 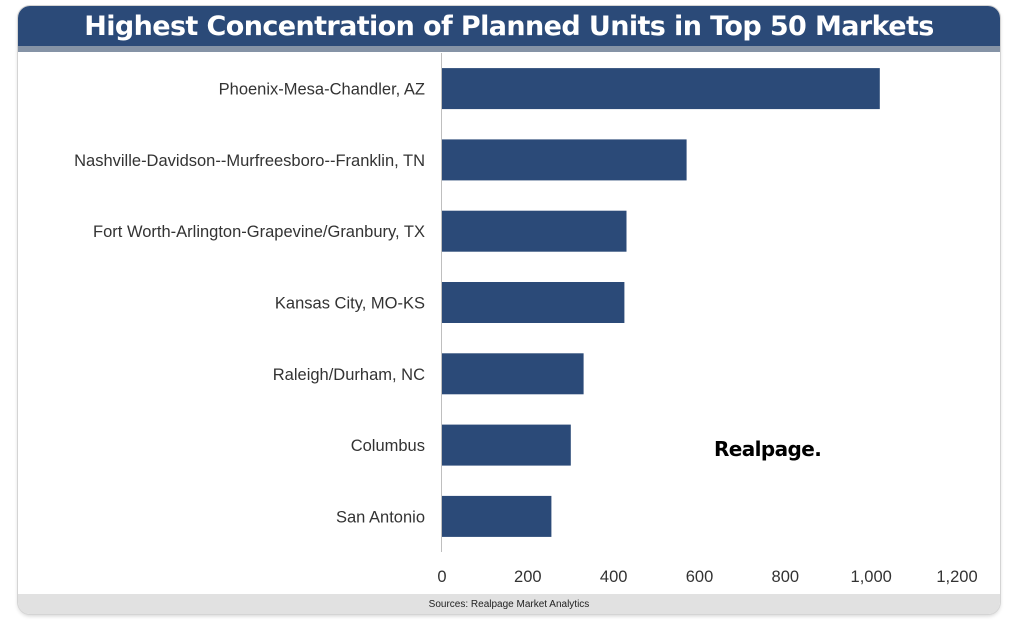 What do you see at coordinates (768, 449) in the screenshot?
I see `realpage-logo: Realpage.` at bounding box center [768, 449].